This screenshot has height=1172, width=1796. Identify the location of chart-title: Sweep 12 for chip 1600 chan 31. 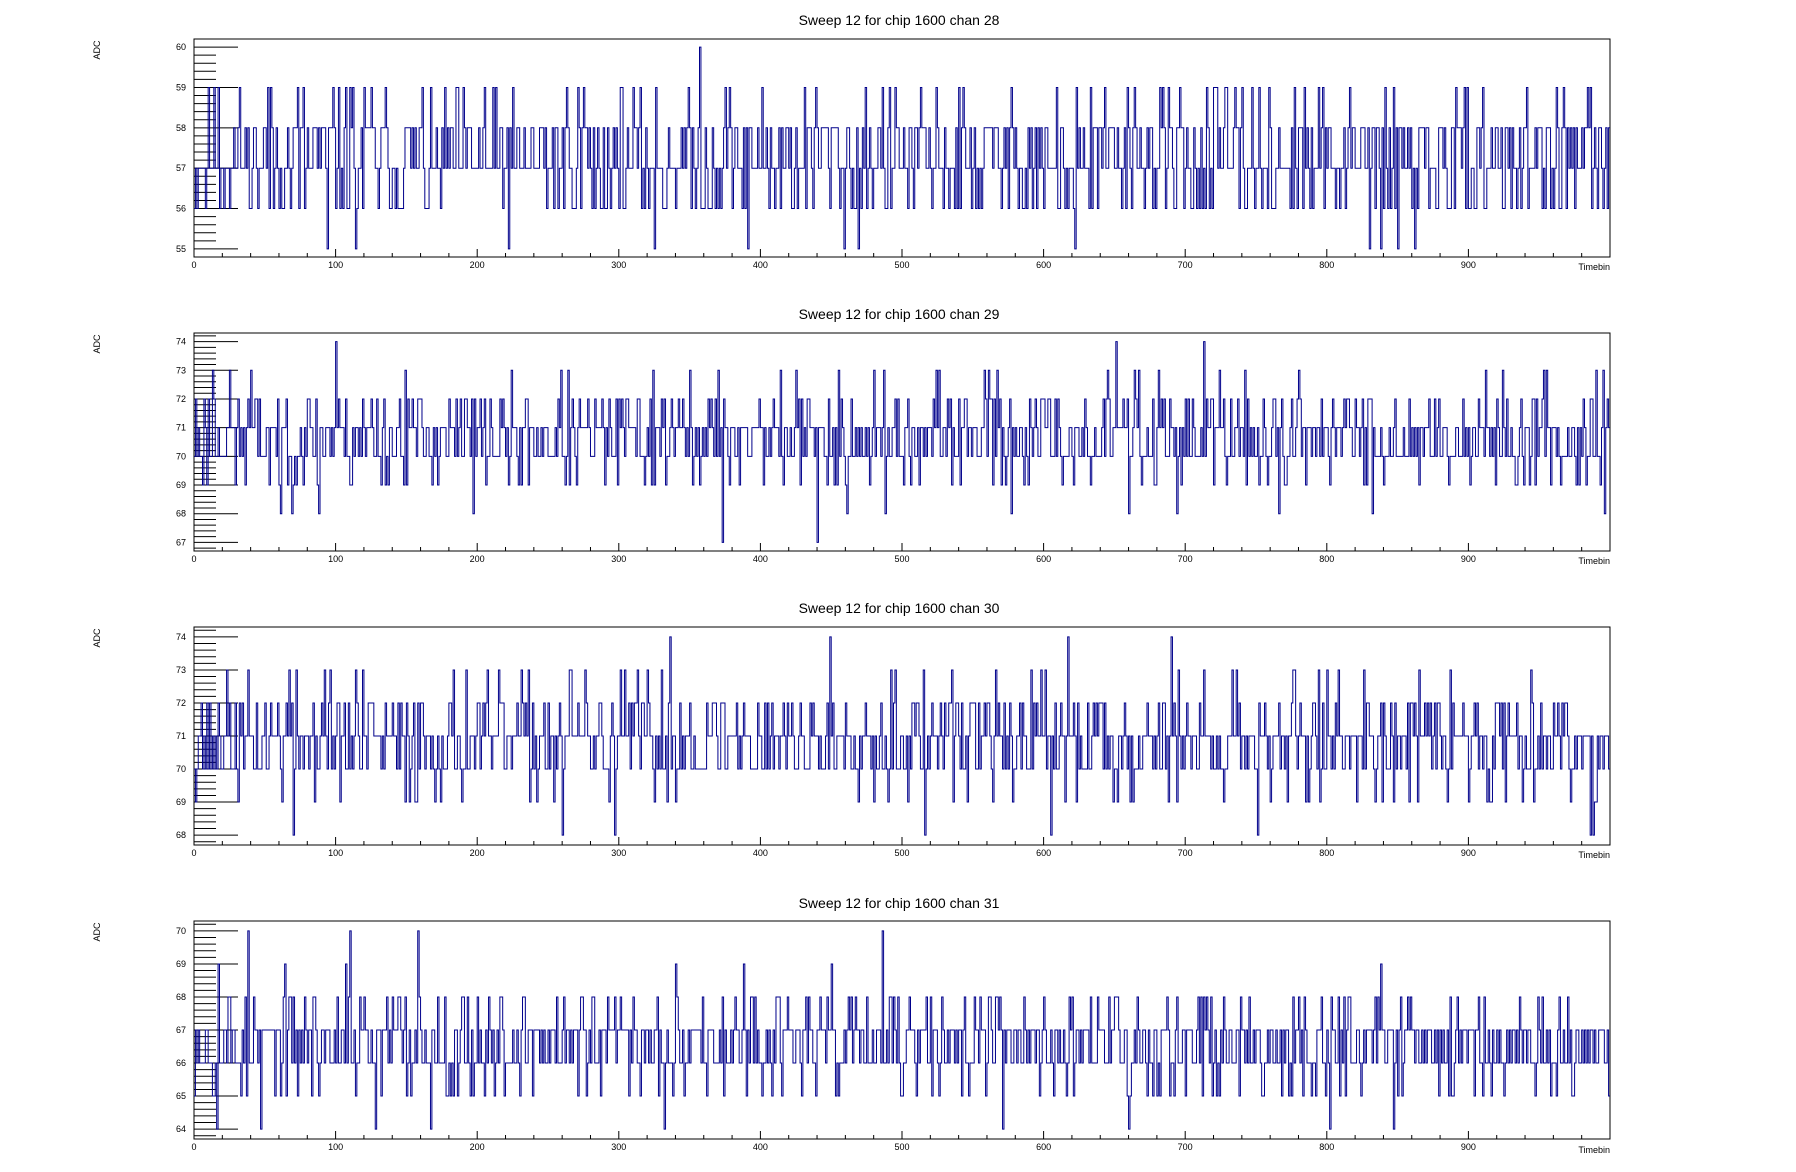
(899, 903).